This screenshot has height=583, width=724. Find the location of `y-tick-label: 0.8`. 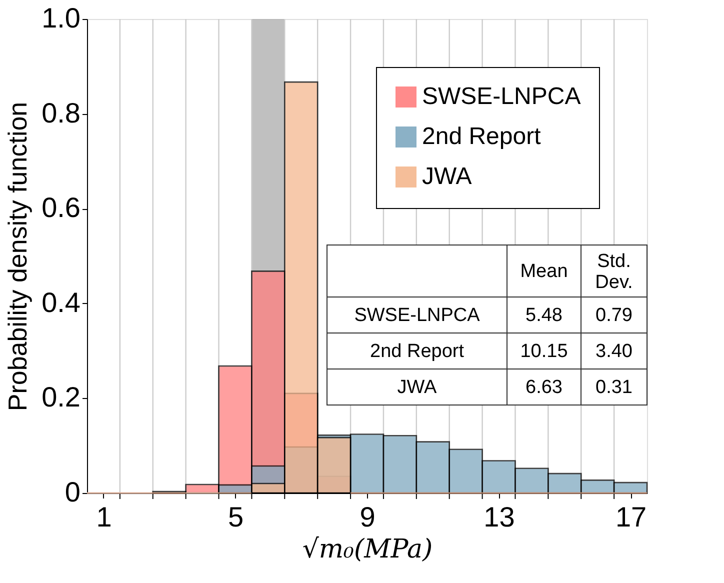

y-tick-label: 0.8 is located at coordinates (61, 112).